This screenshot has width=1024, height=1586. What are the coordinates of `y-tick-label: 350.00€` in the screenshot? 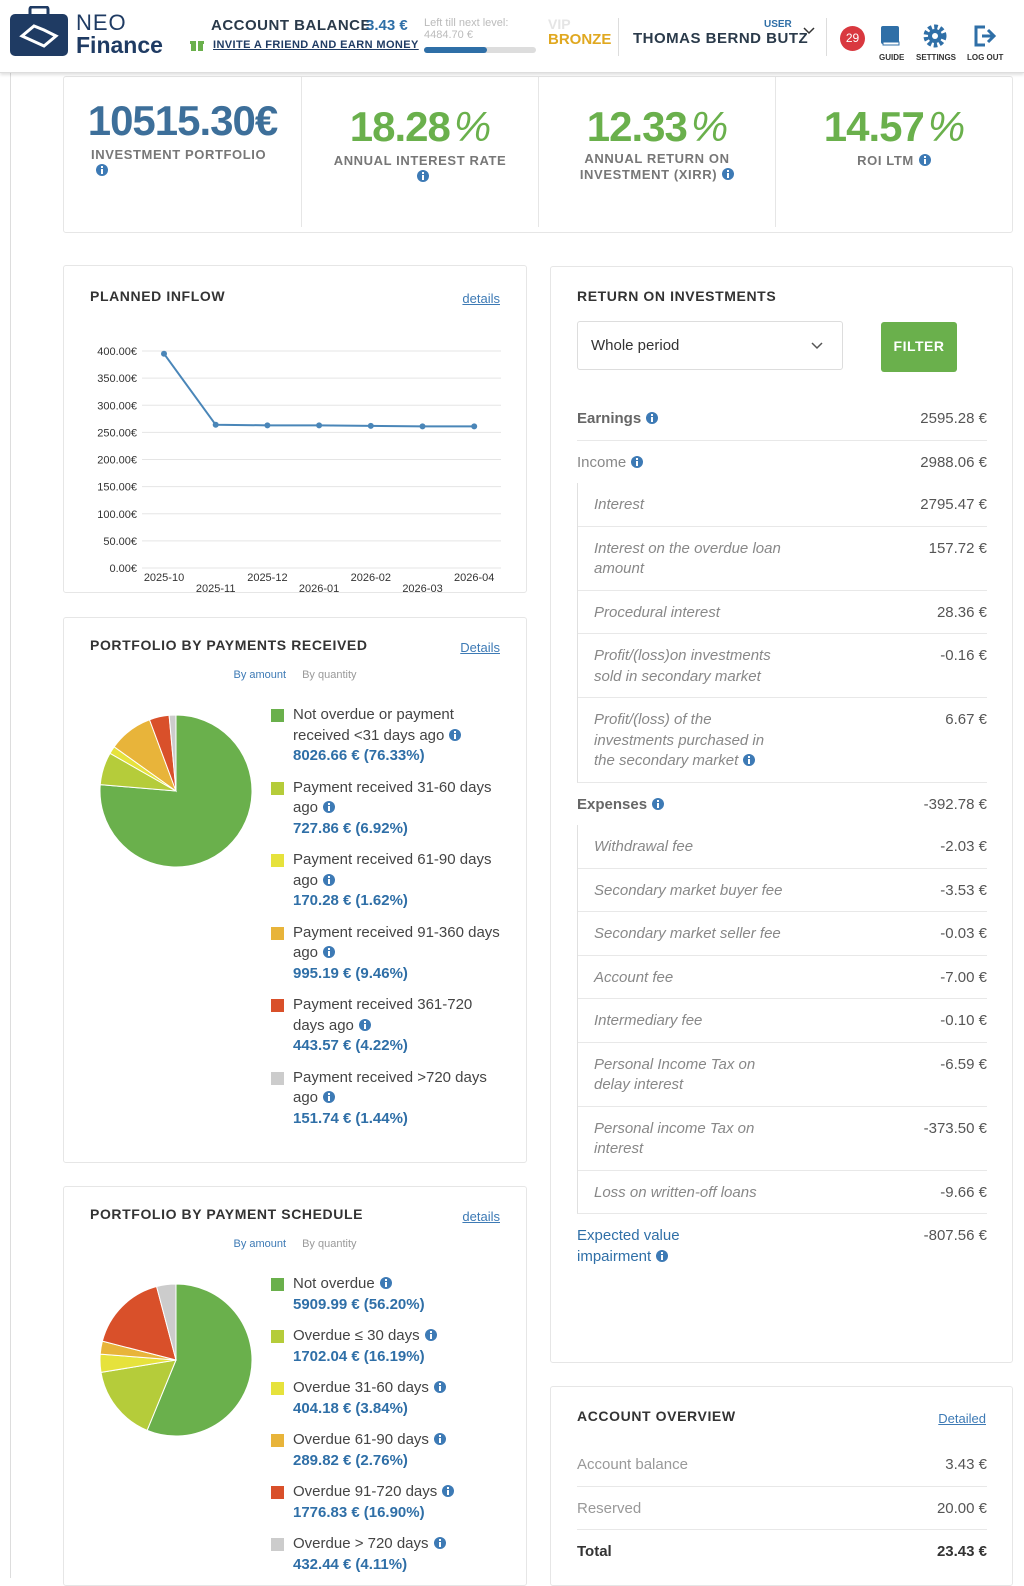 It's located at (117, 379).